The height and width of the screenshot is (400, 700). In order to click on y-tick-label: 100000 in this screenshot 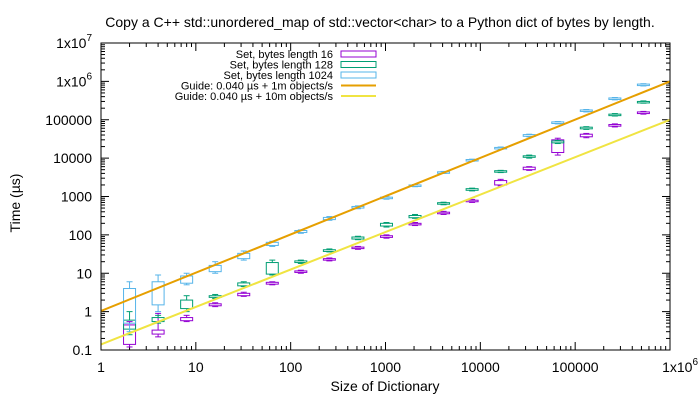, I will do `click(68, 120)`.